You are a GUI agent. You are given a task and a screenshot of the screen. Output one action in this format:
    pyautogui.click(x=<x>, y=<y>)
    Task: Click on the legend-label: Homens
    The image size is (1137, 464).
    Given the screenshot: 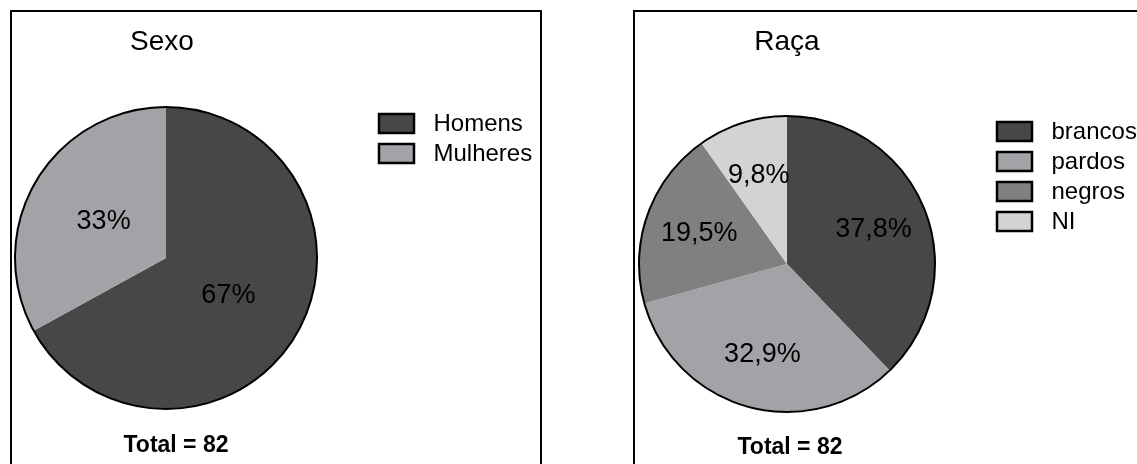 What is the action you would take?
    pyautogui.click(x=478, y=122)
    